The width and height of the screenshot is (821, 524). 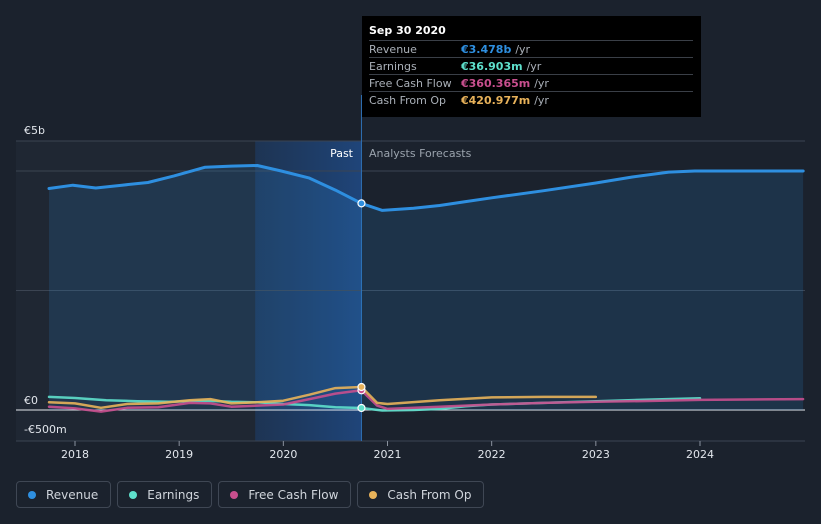 I want to click on tooltip-date: Sep 30 2020, so click(x=407, y=30).